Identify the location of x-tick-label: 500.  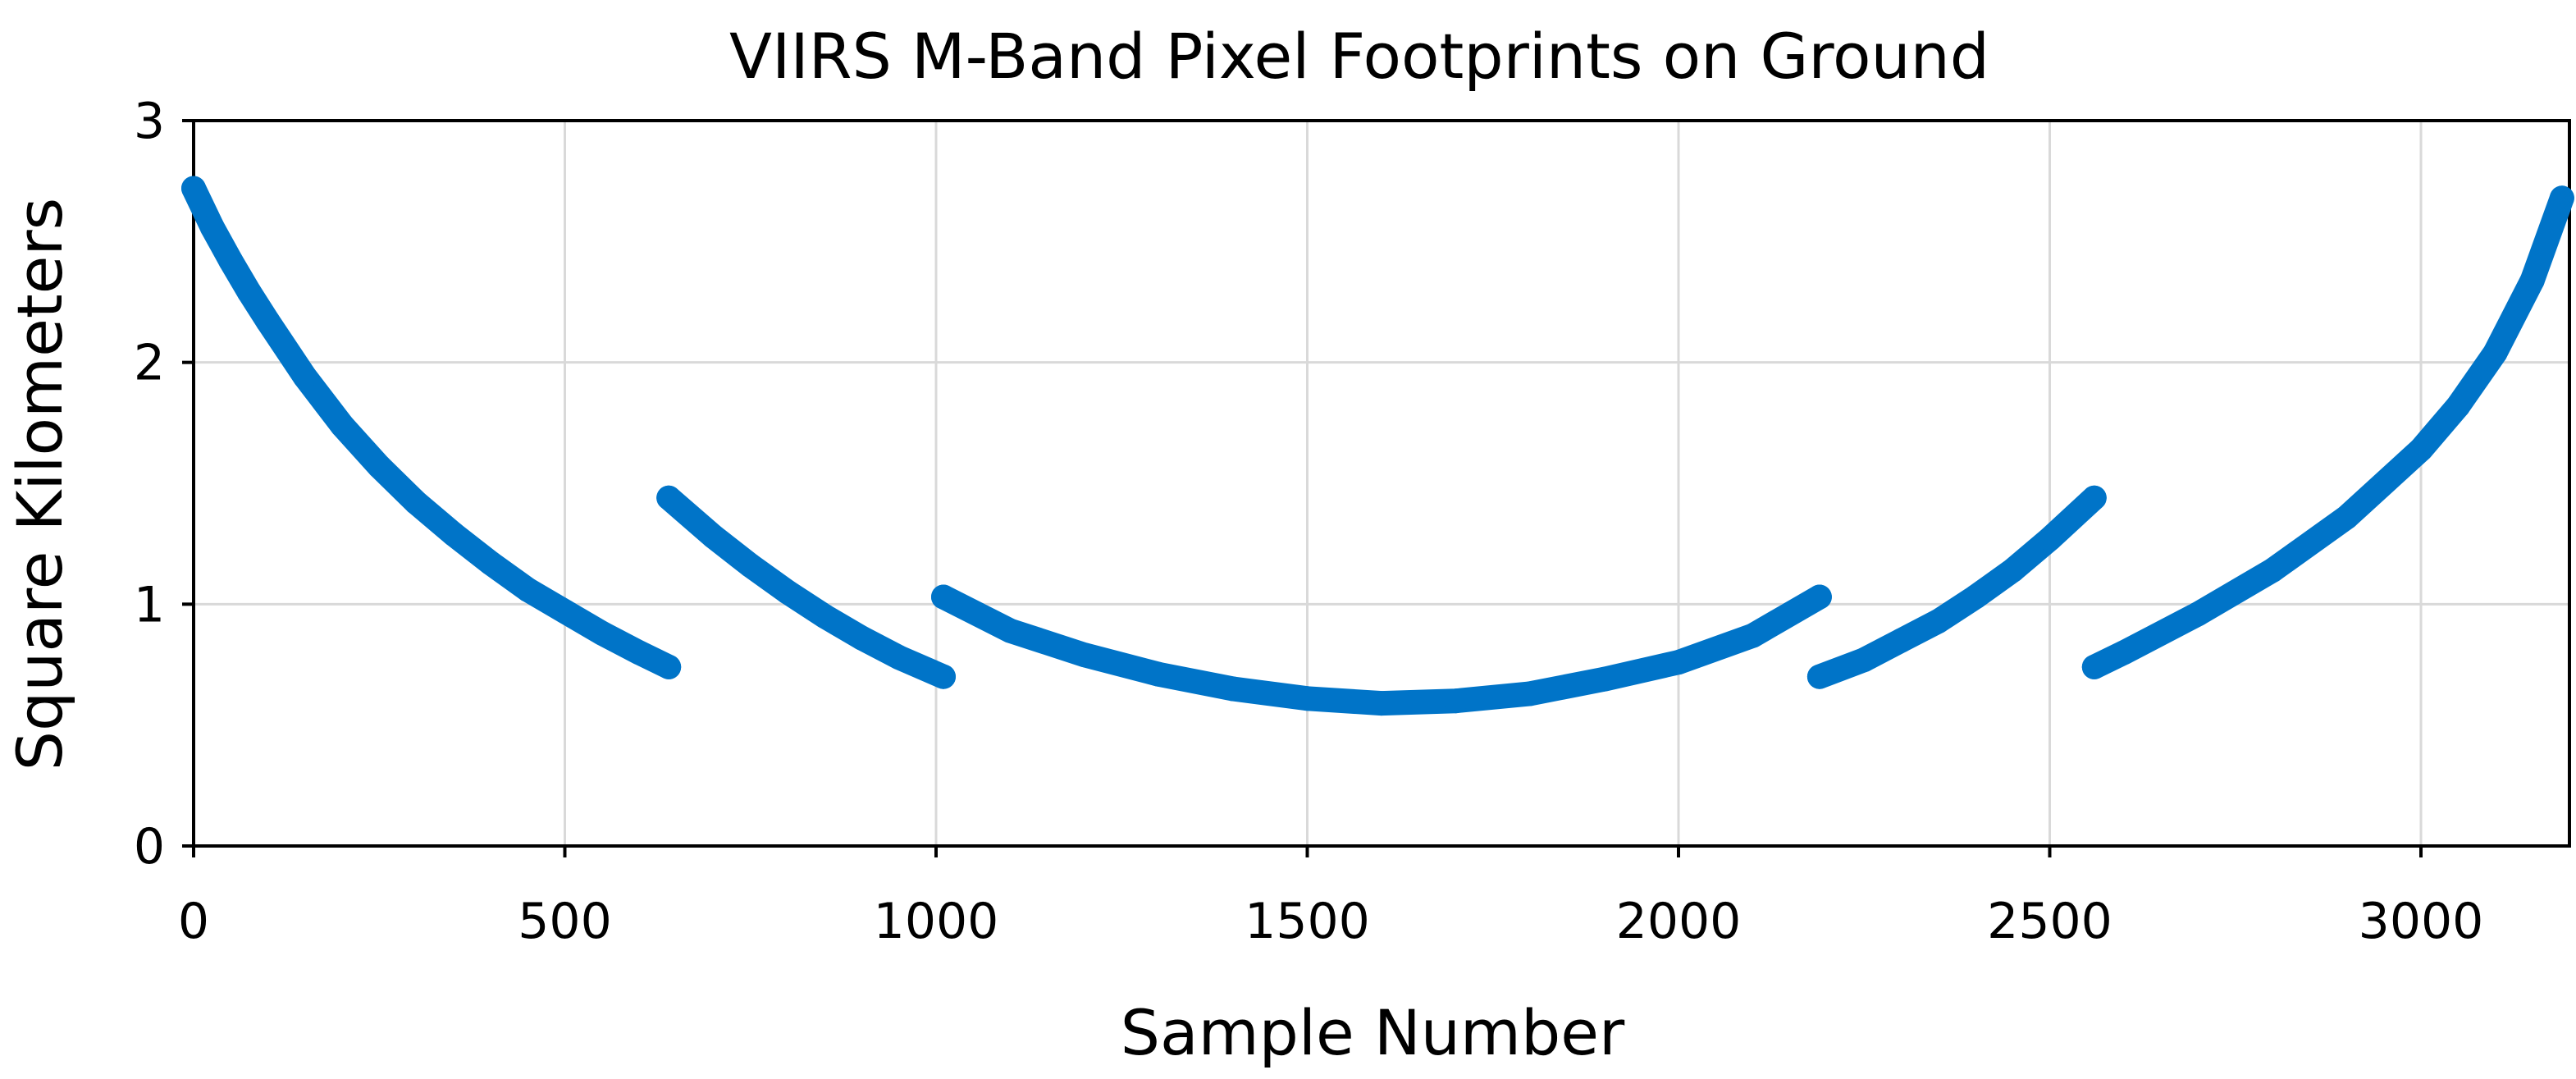
(565, 921).